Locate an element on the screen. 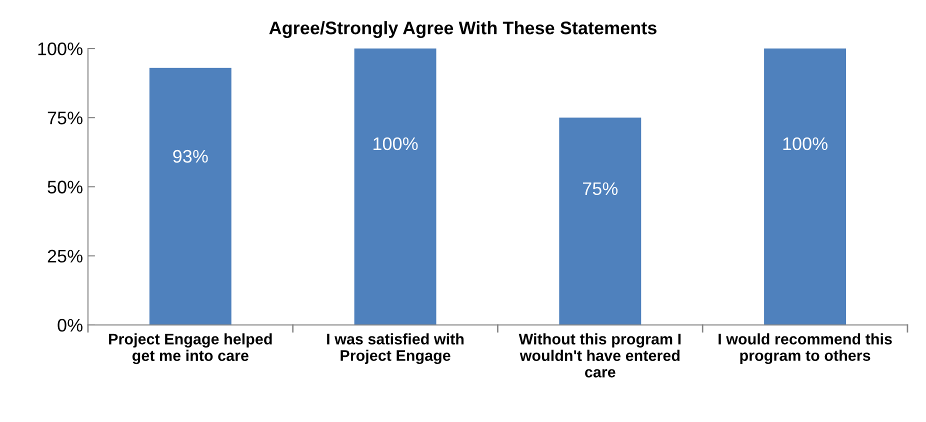 The height and width of the screenshot is (422, 926). chart-title: Agree/Strongly Agree With These Statements is located at coordinates (462, 29).